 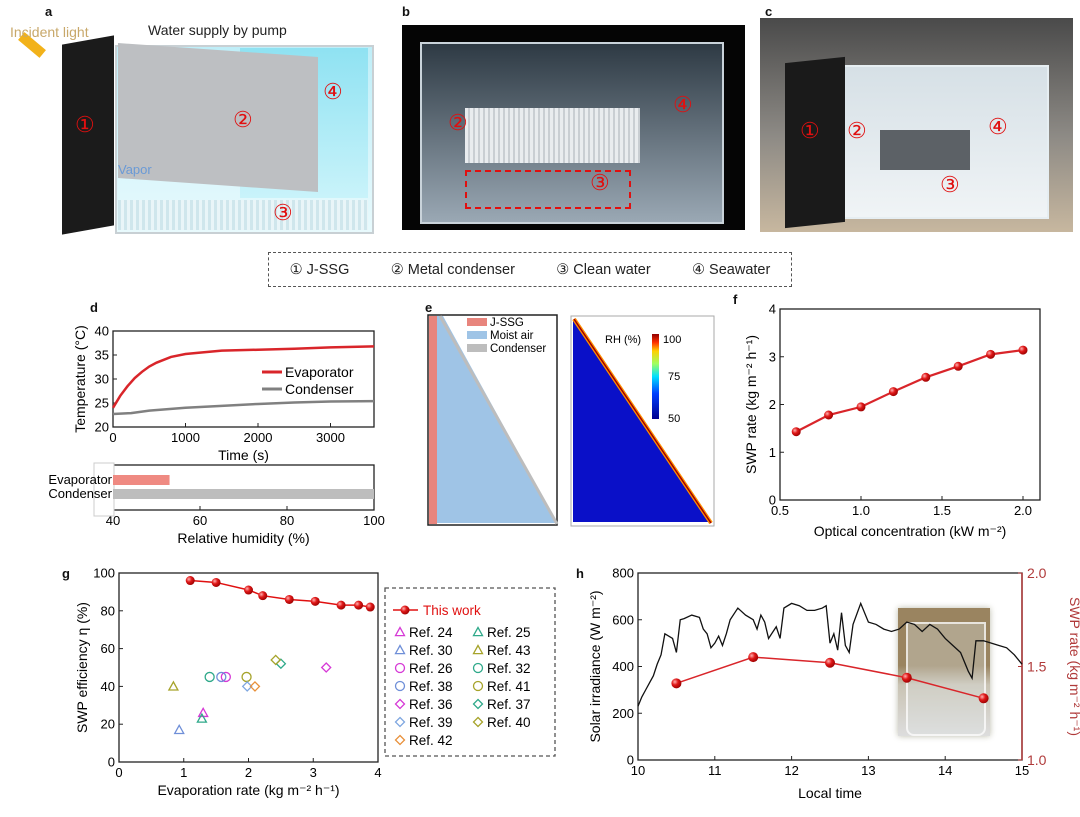 What do you see at coordinates (243, 455) in the screenshot?
I see `x-axis-label: Time (s)` at bounding box center [243, 455].